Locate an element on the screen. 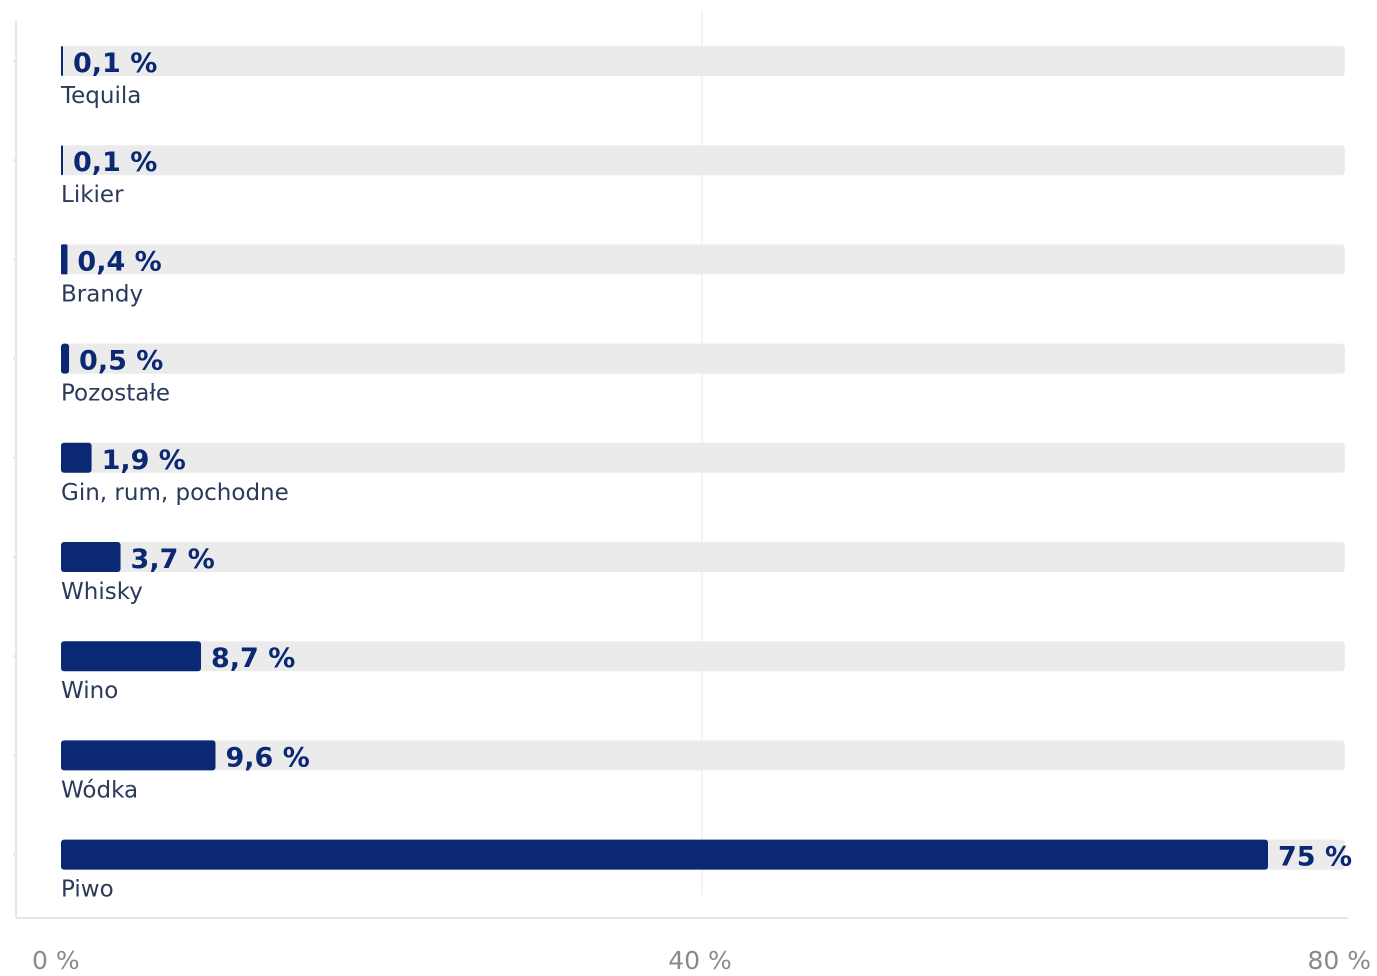 This screenshot has height=976, width=1377. bar-row: 75 % Piwo is located at coordinates (682, 871).